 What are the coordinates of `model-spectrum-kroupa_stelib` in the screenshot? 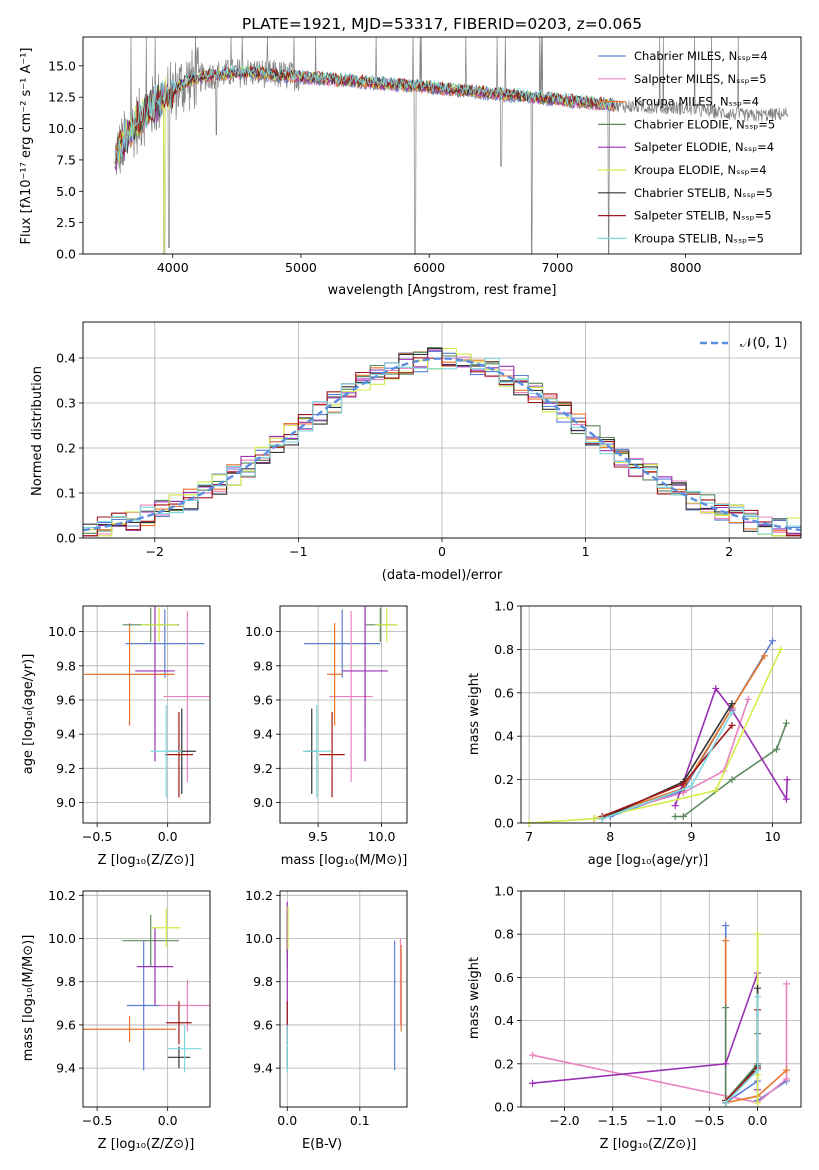 It's located at (365, 114).